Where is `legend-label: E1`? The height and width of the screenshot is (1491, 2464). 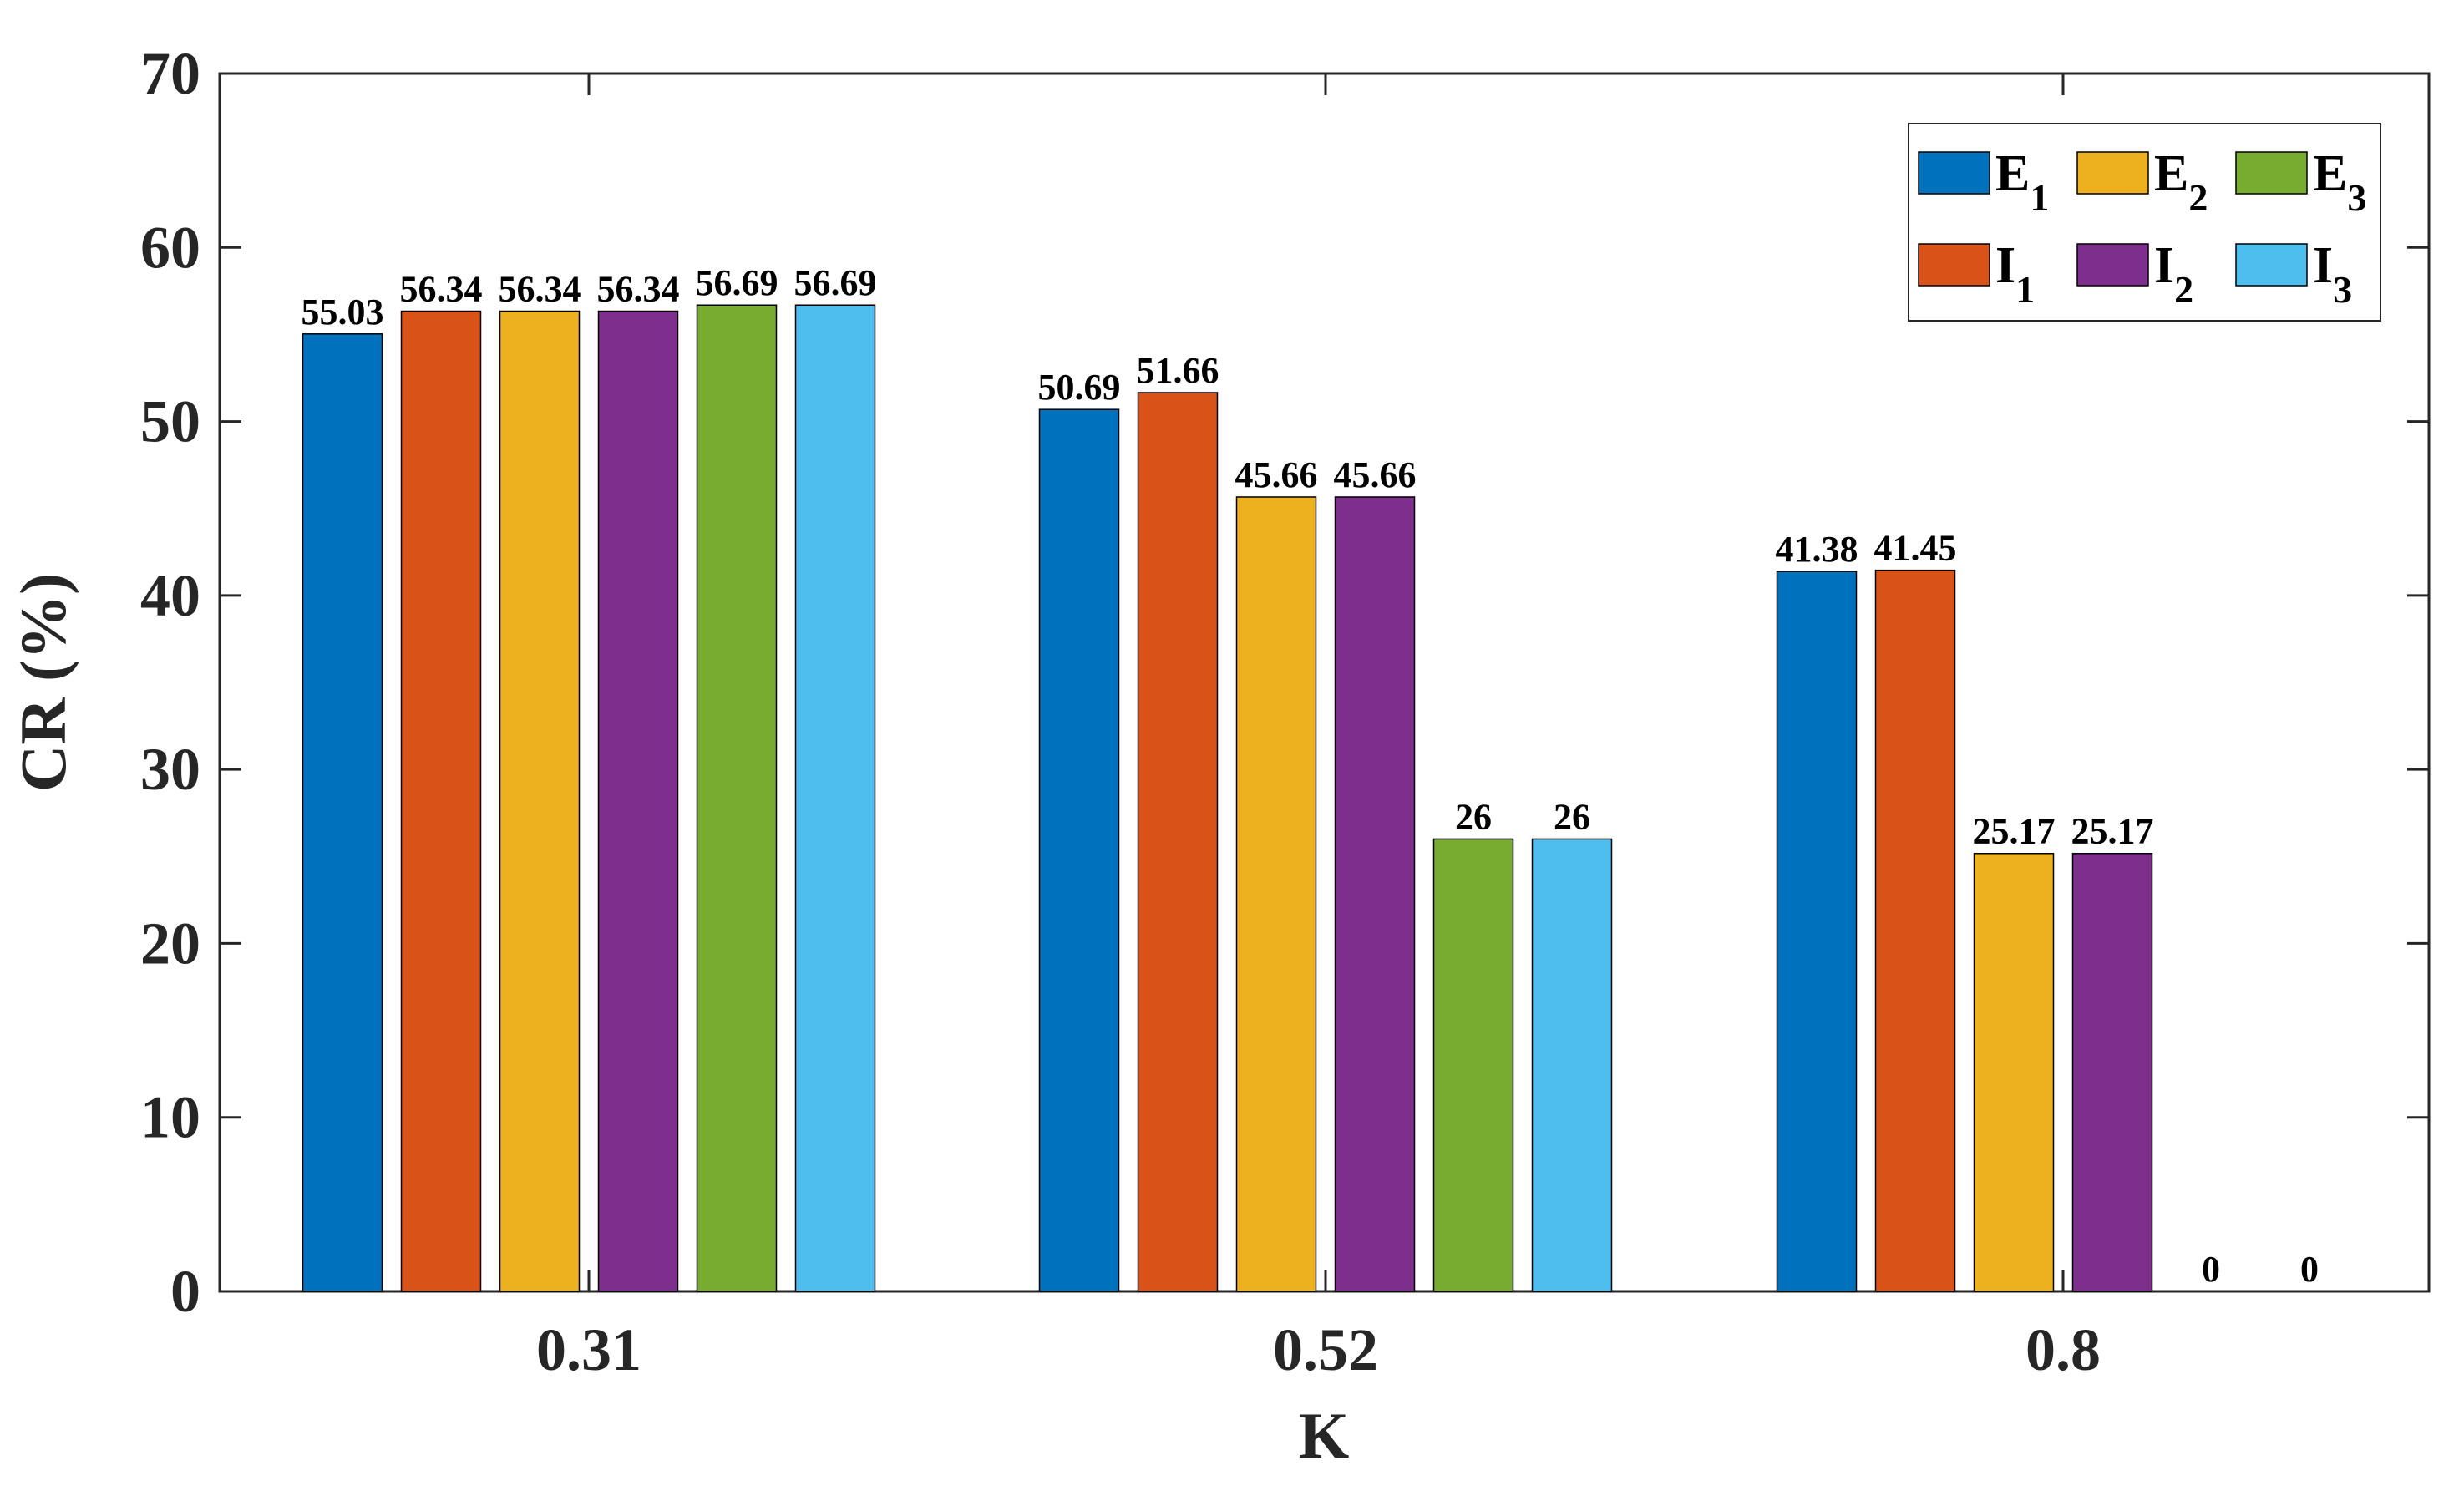
legend-label: E1 is located at coordinates (2022, 182).